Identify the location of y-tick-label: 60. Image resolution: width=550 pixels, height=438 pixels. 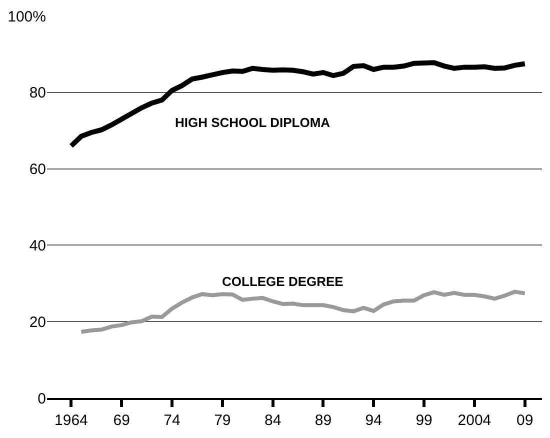
(37, 169).